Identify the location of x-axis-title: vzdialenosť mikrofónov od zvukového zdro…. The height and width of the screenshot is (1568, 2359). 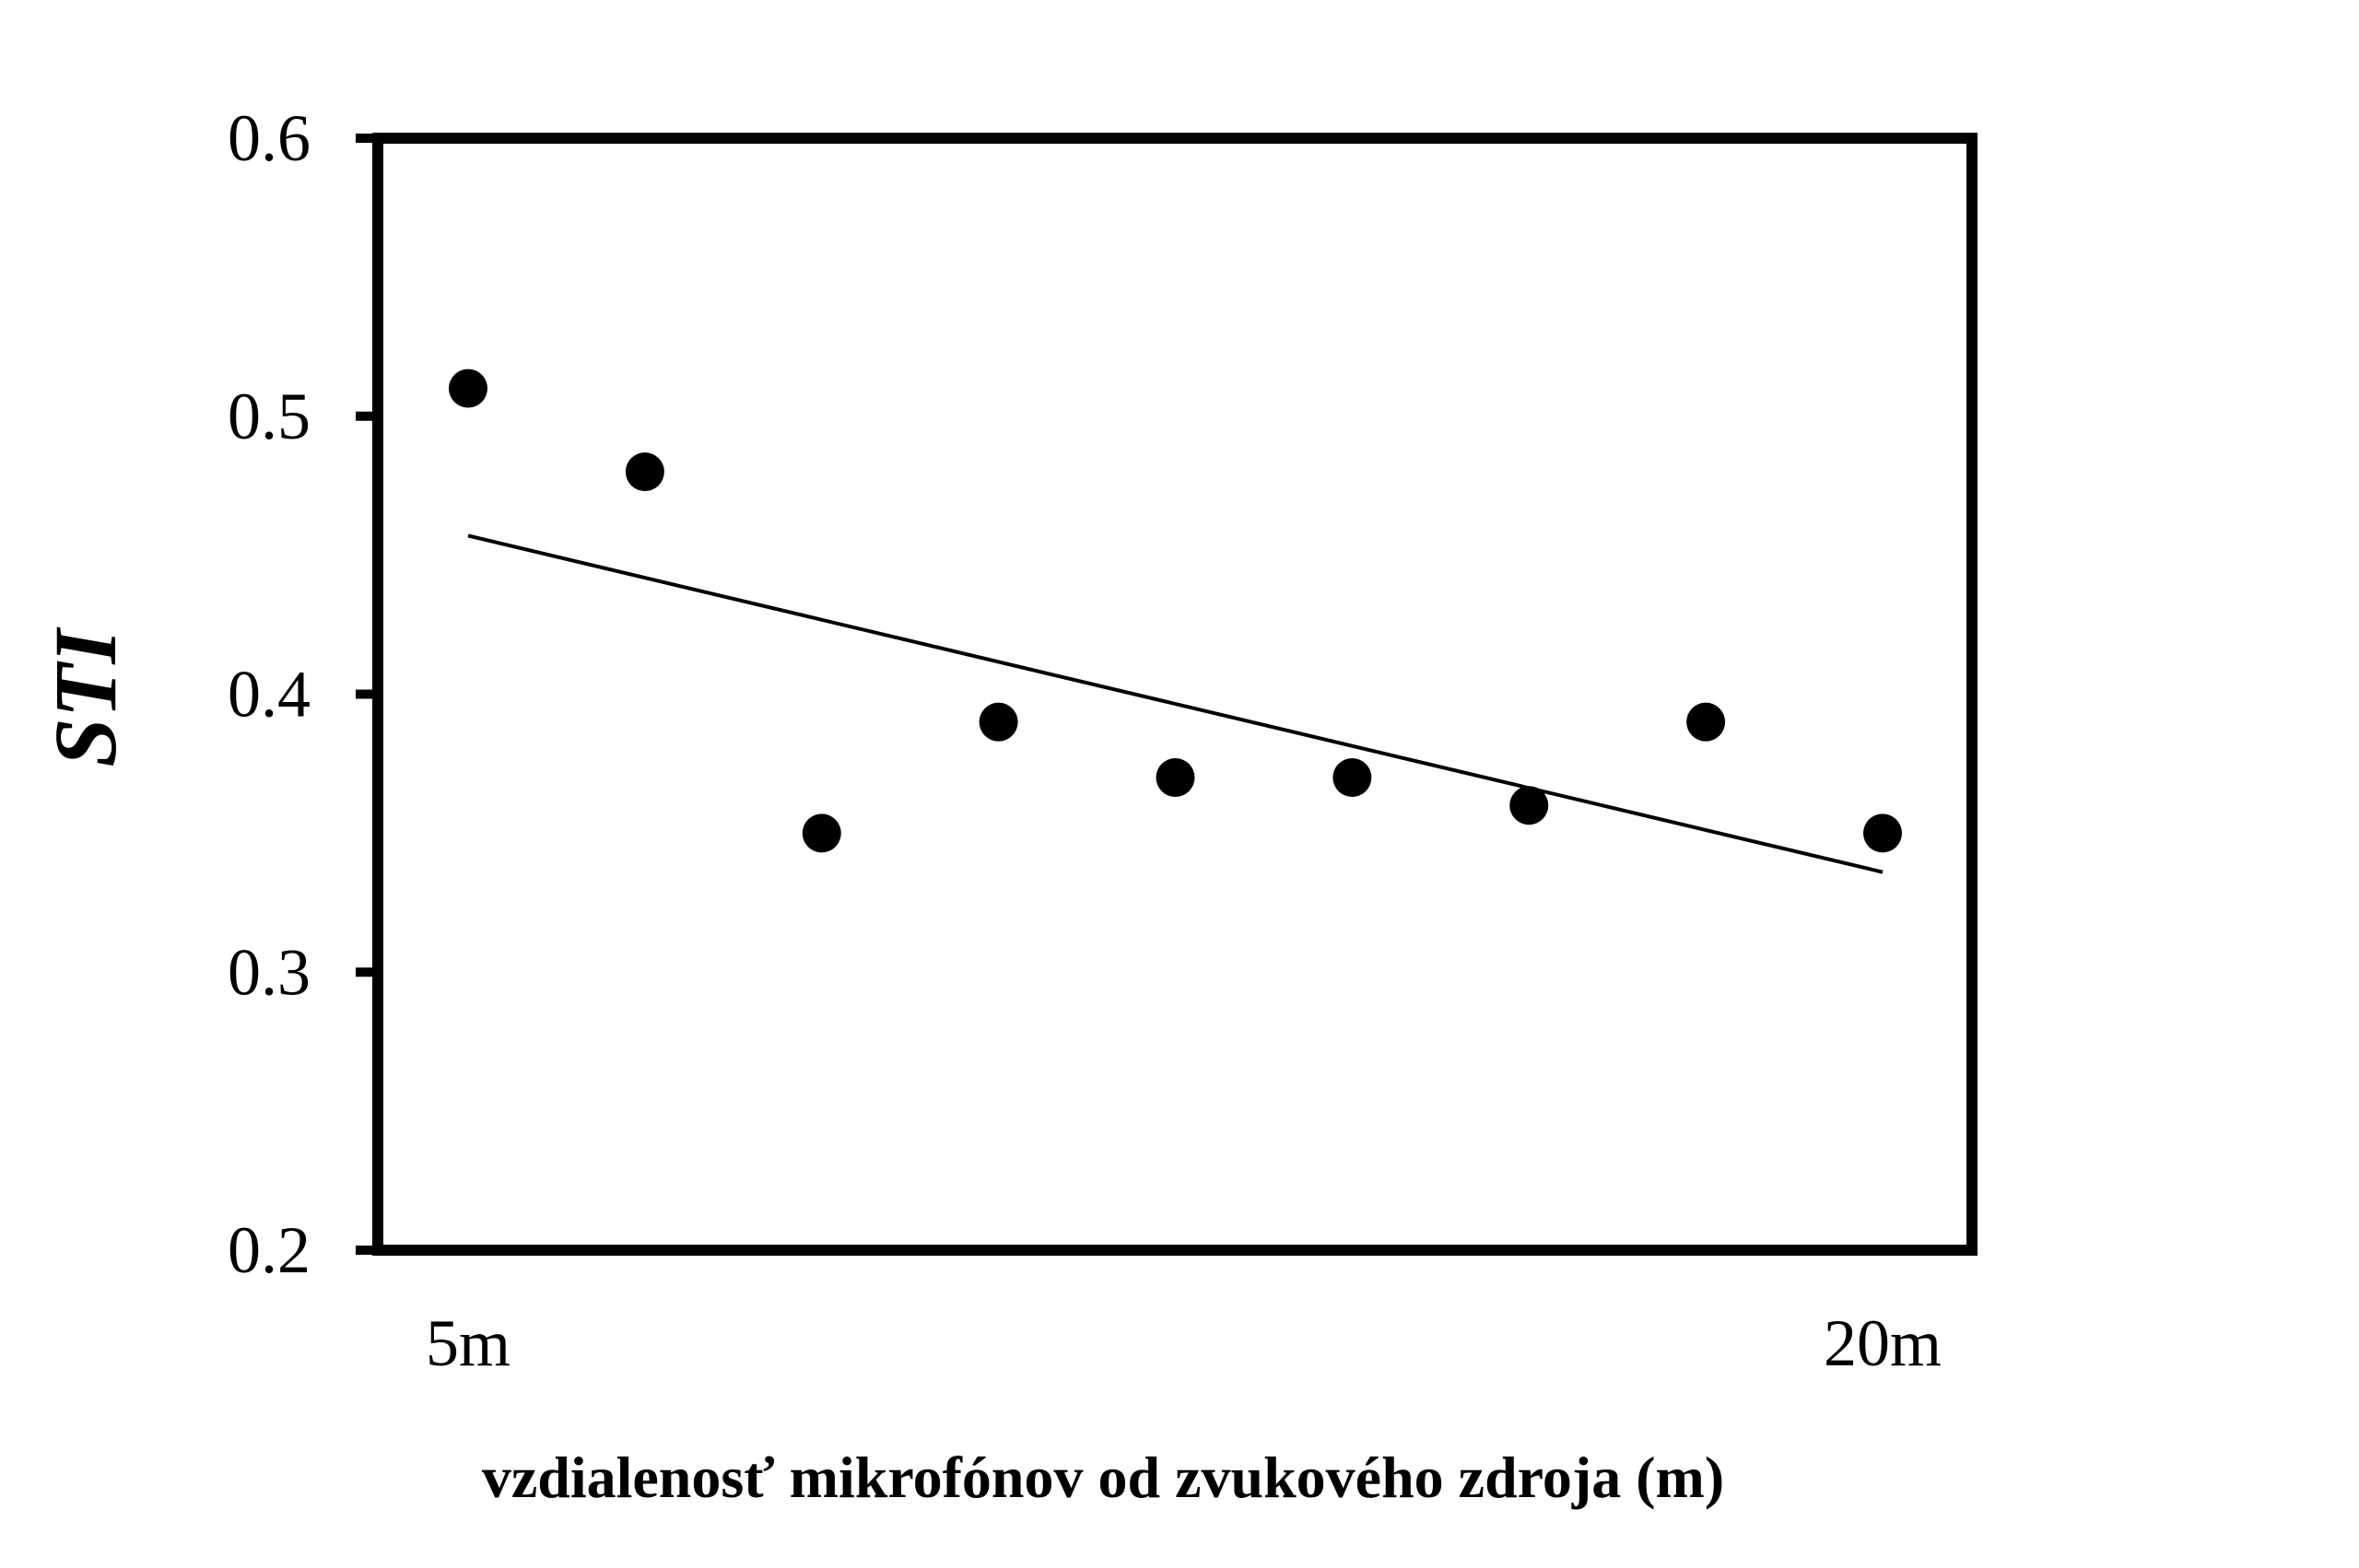
(1103, 1477).